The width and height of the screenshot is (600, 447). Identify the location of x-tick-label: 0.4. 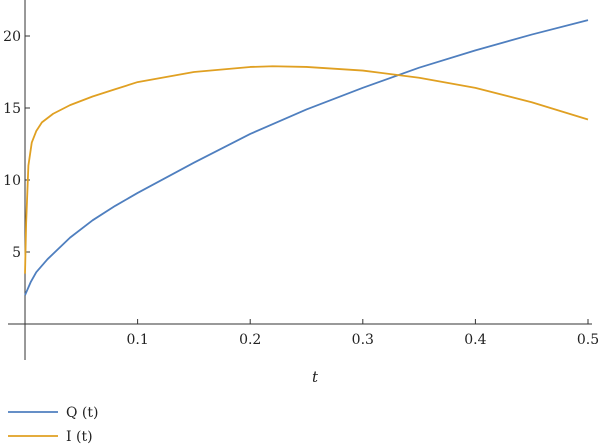
(475, 340).